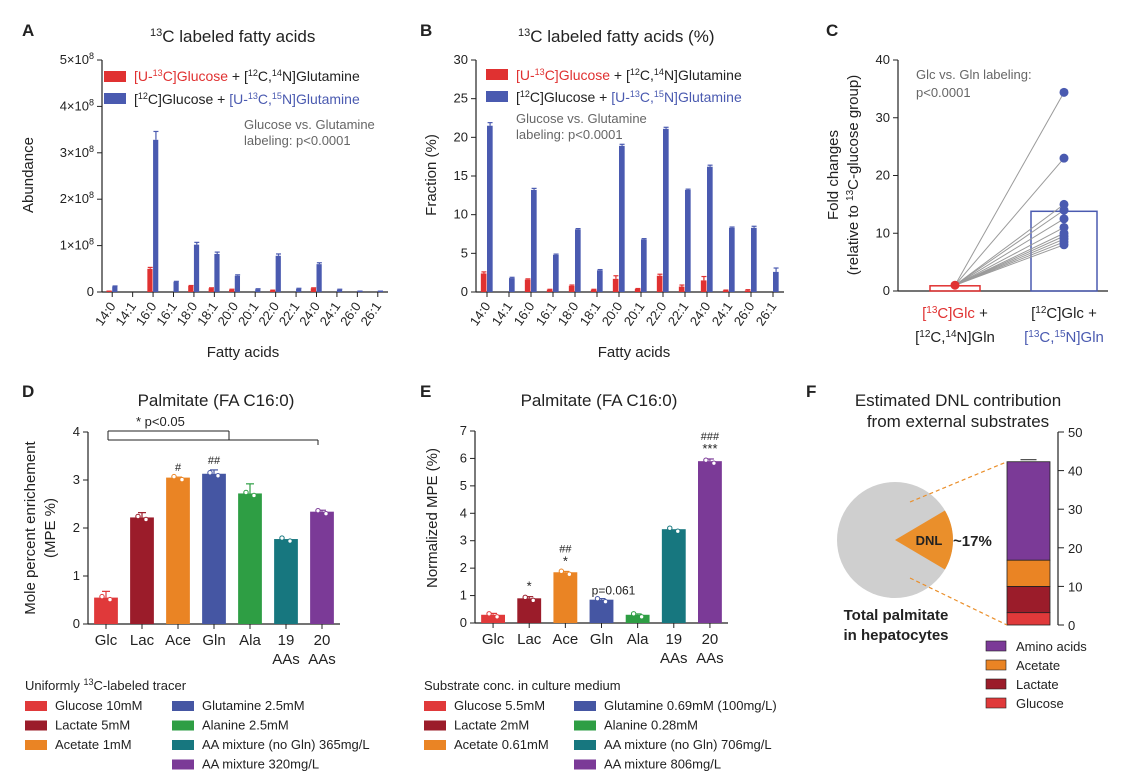  Describe the element at coordinates (76, 479) in the screenshot. I see `panel-d-ytick-text: 3` at that location.